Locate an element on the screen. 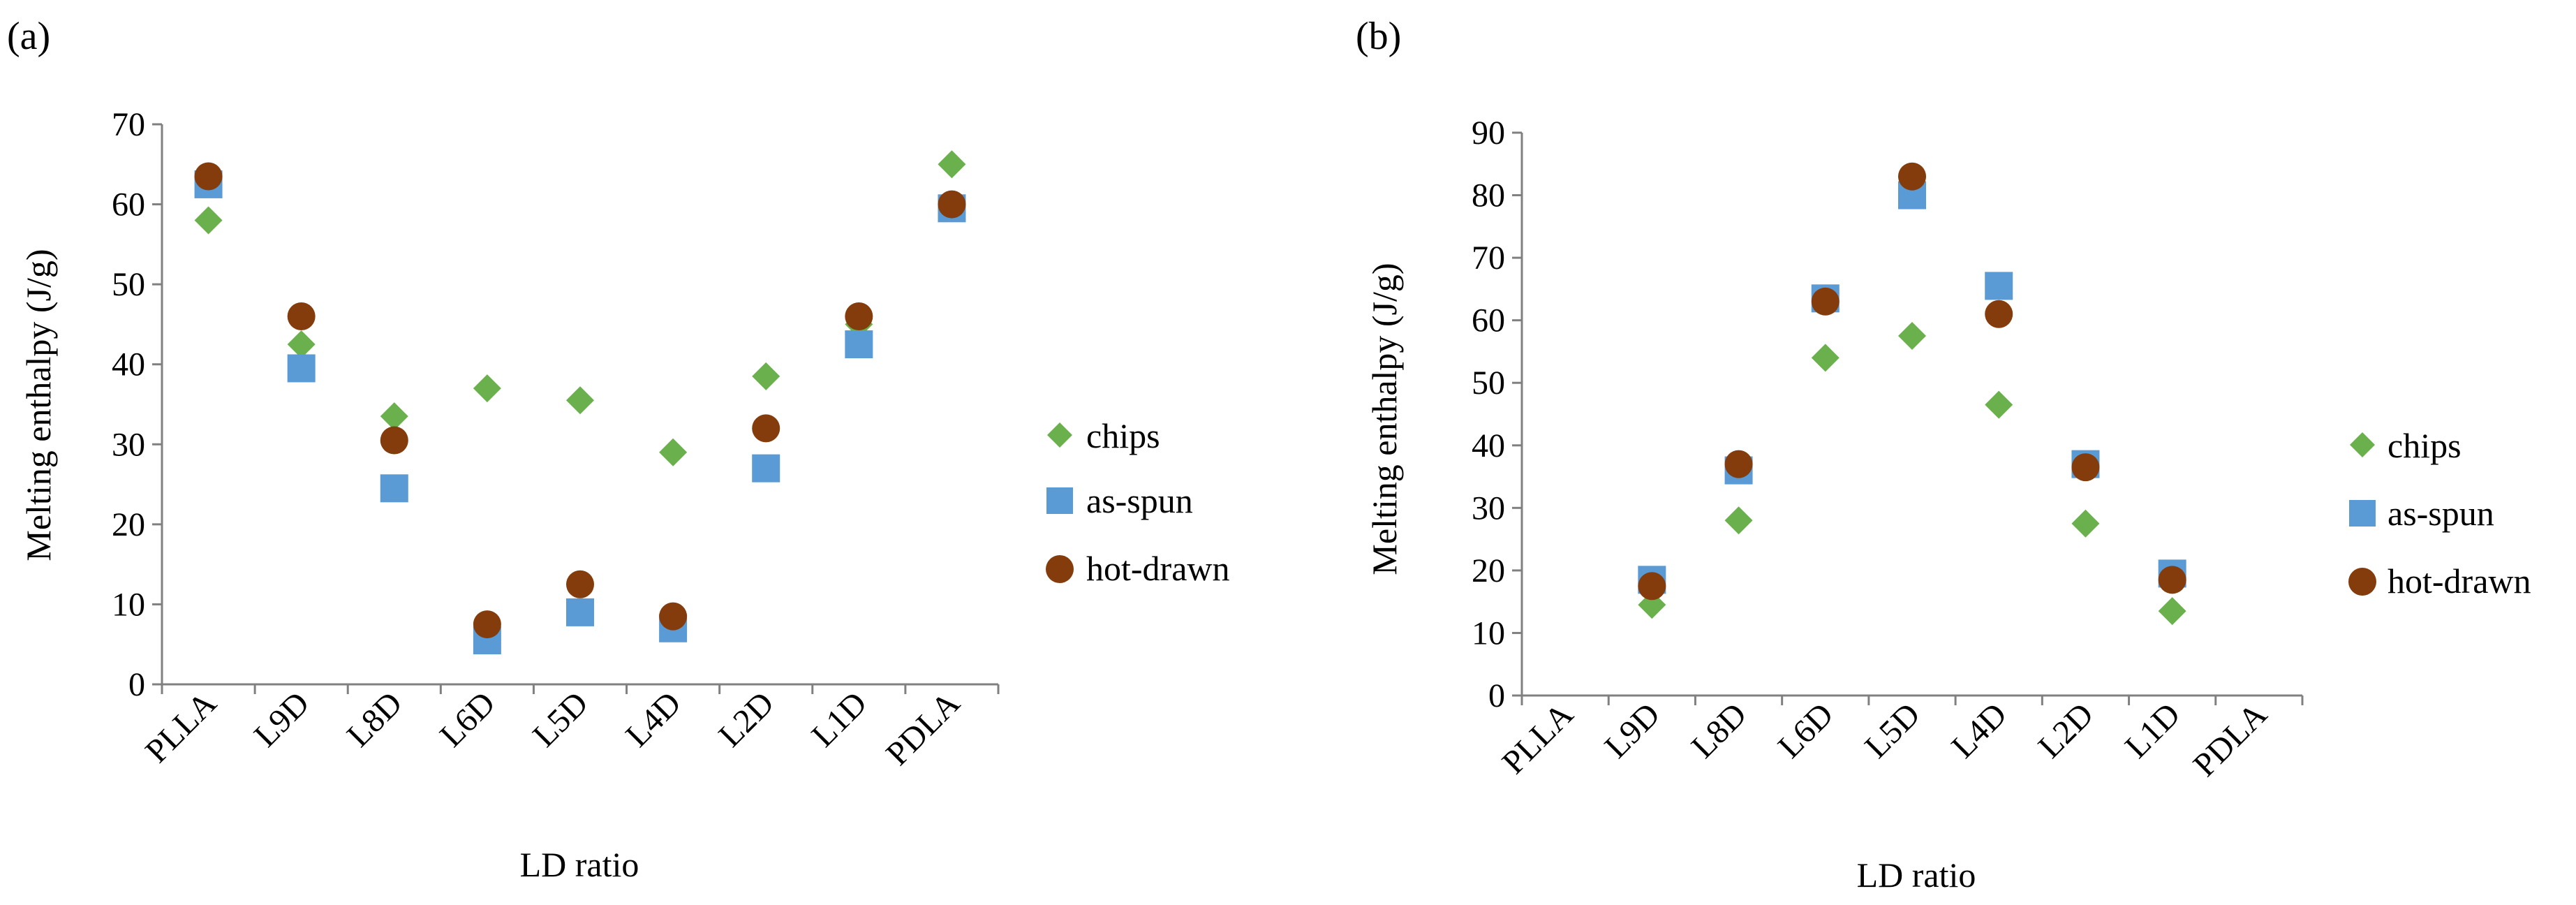  point-hot-drawn-pdla is located at coordinates (952, 204).